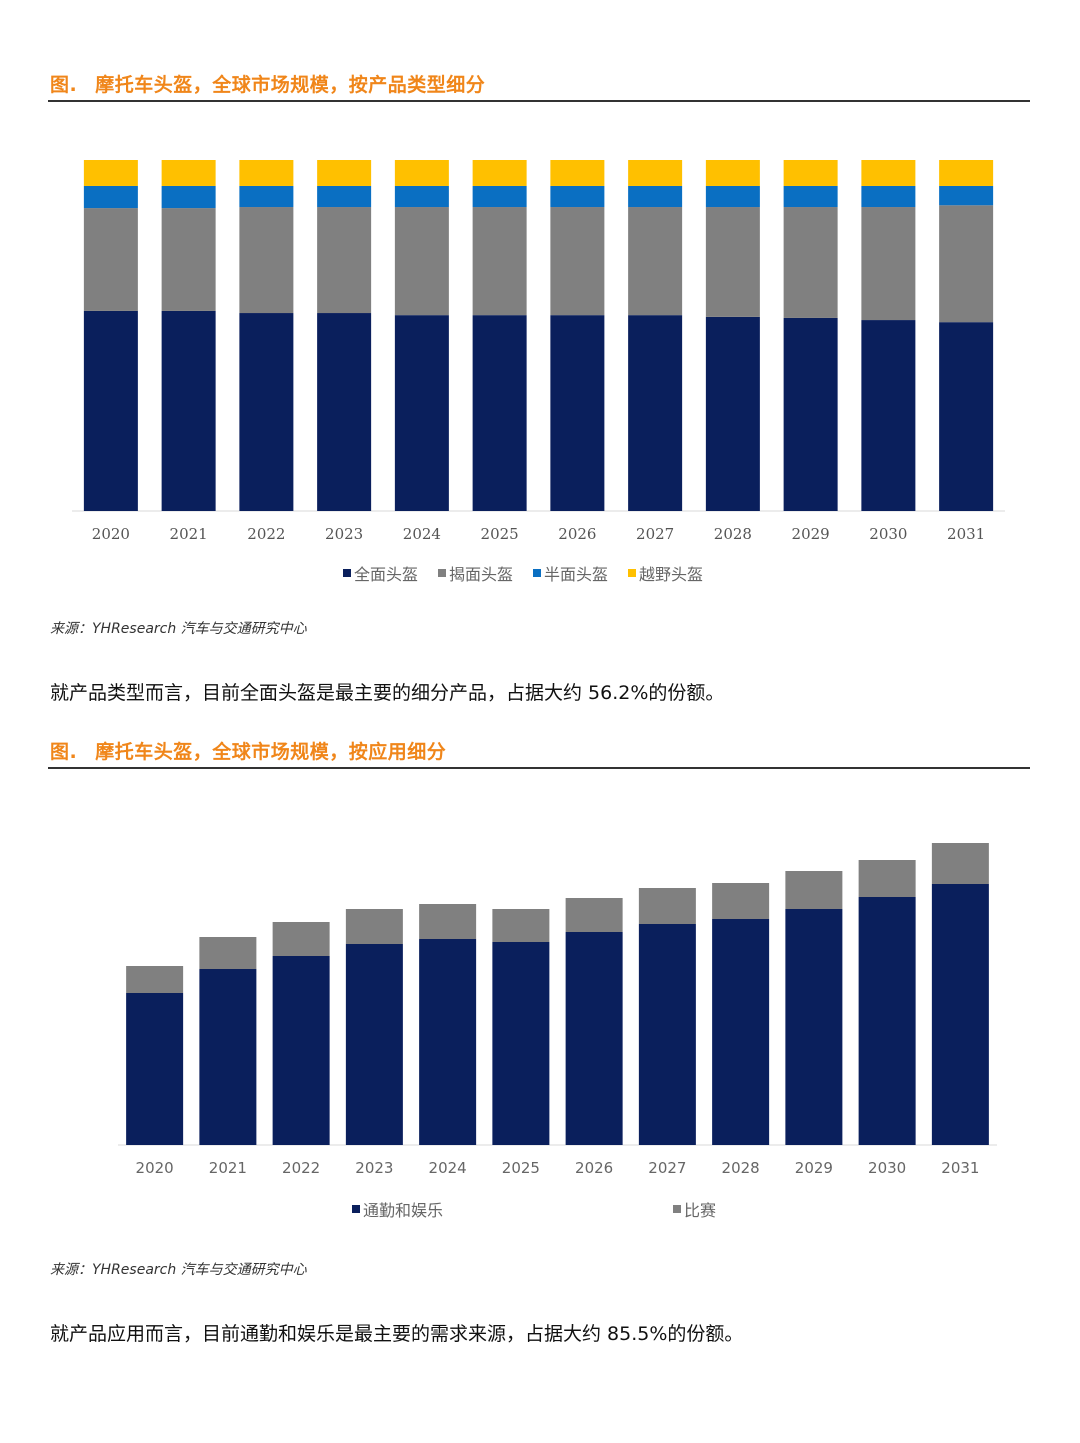  I want to click on x-tick-label: 2020, so click(111, 534).